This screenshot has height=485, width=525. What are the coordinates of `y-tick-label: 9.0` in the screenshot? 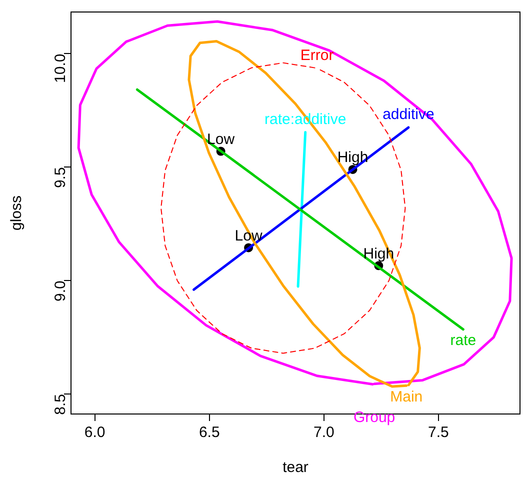 It's located at (61, 291).